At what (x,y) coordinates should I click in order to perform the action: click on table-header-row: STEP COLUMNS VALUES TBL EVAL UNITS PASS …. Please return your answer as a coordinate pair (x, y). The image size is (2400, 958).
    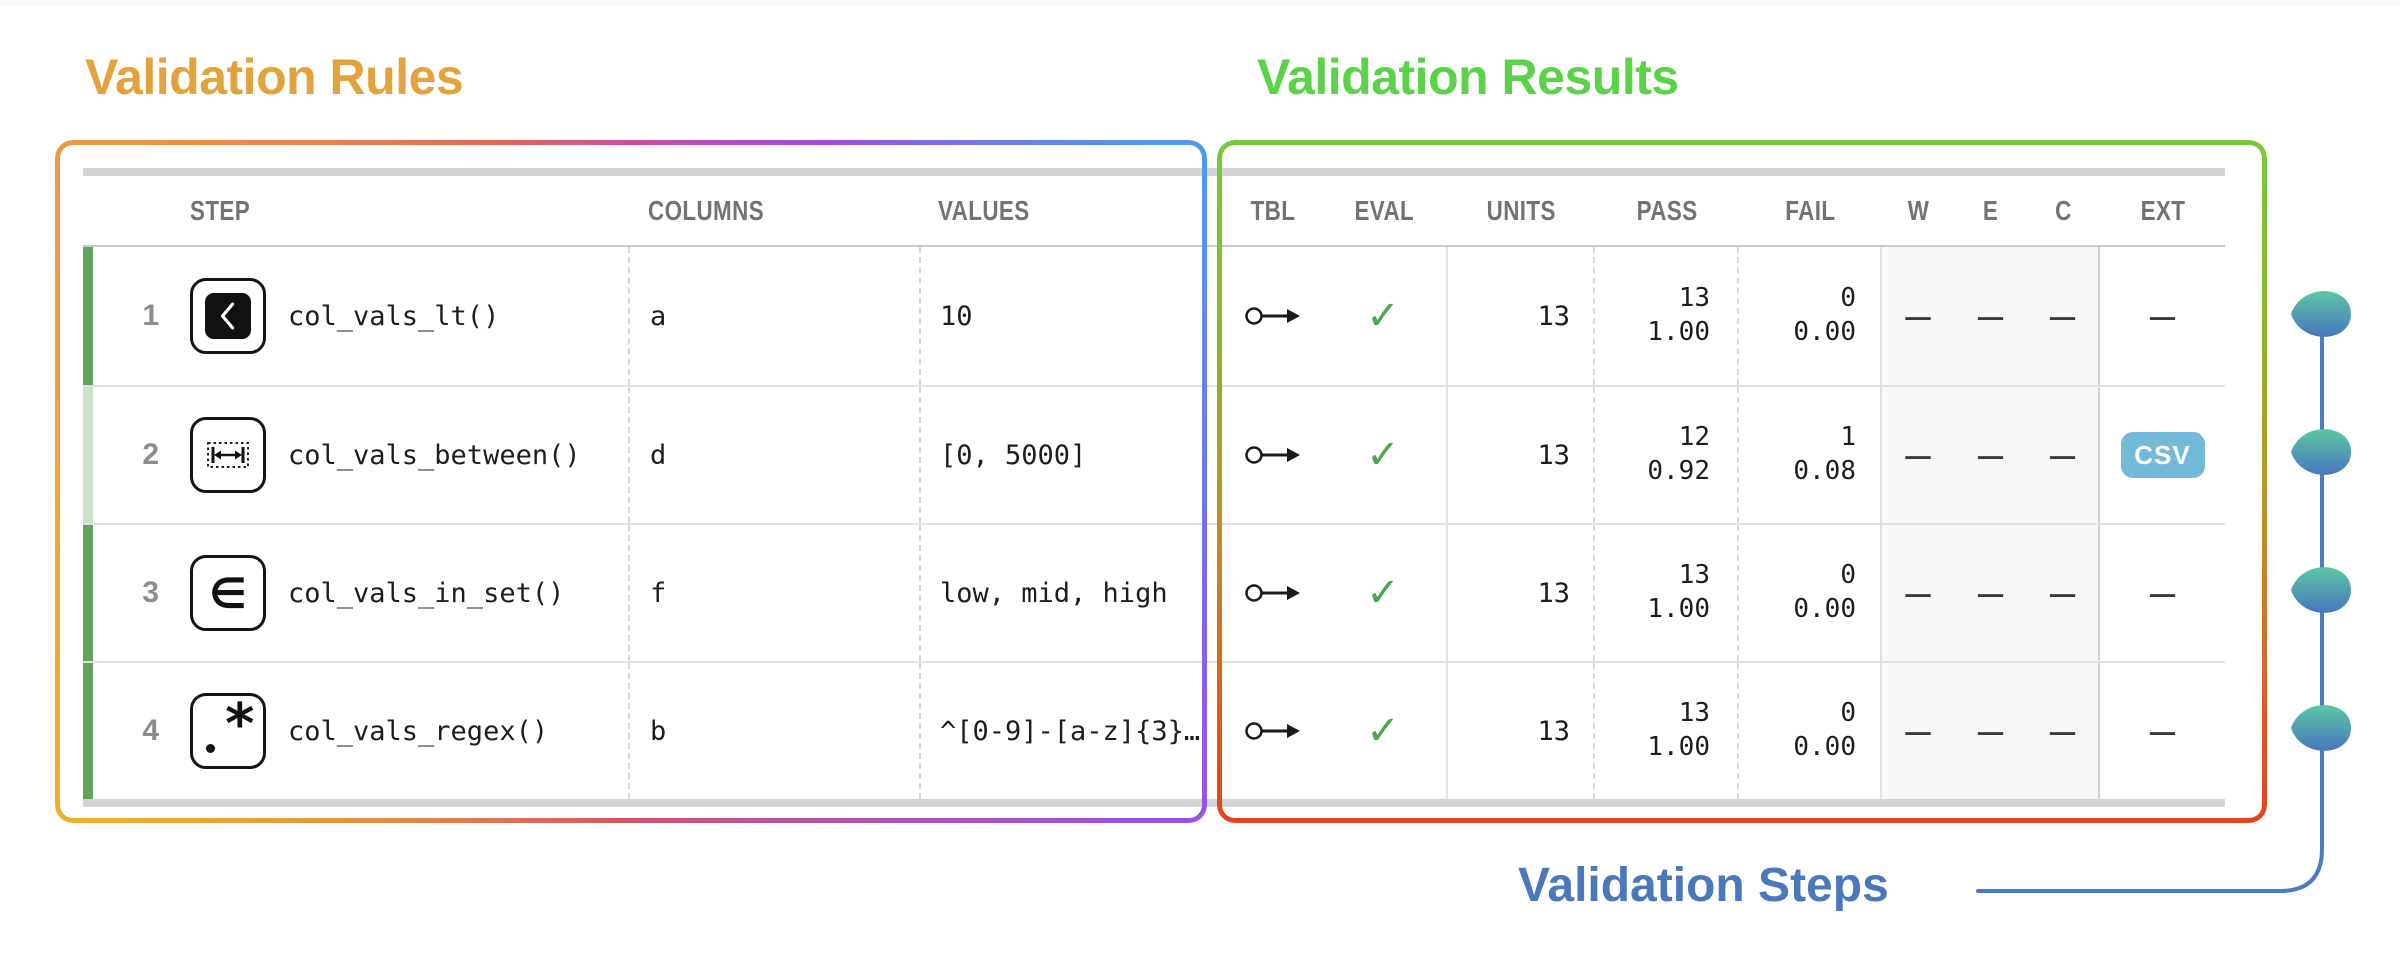
    Looking at the image, I should click on (1154, 211).